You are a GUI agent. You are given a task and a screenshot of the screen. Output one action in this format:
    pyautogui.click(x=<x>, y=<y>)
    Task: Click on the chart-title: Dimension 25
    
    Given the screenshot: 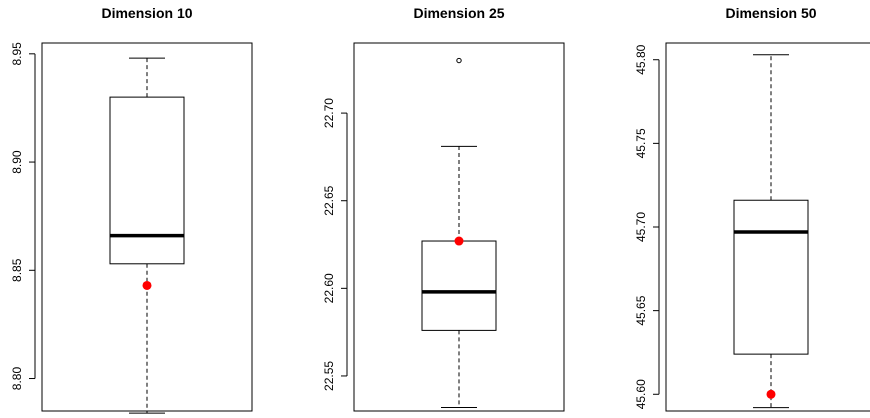 What is the action you would take?
    pyautogui.click(x=458, y=13)
    